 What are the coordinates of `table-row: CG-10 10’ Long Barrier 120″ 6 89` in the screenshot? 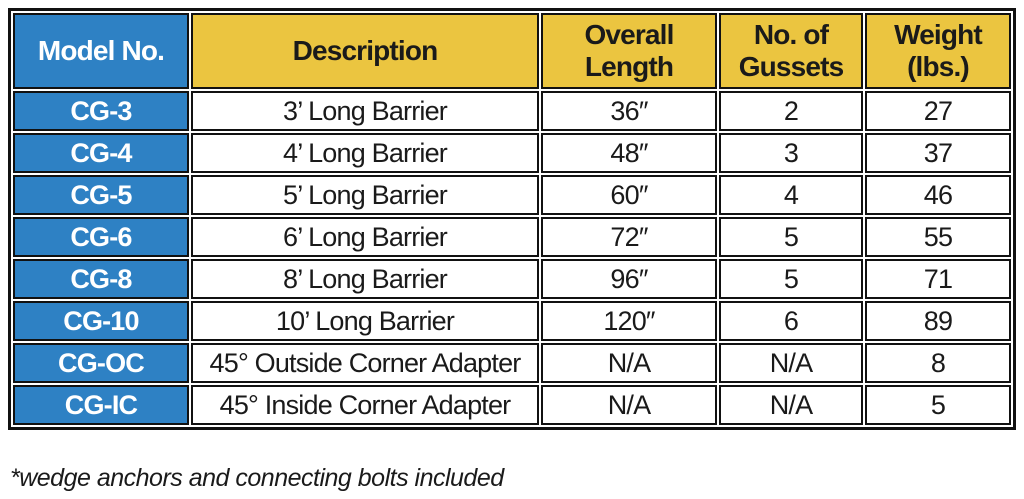 It's located at (512, 321).